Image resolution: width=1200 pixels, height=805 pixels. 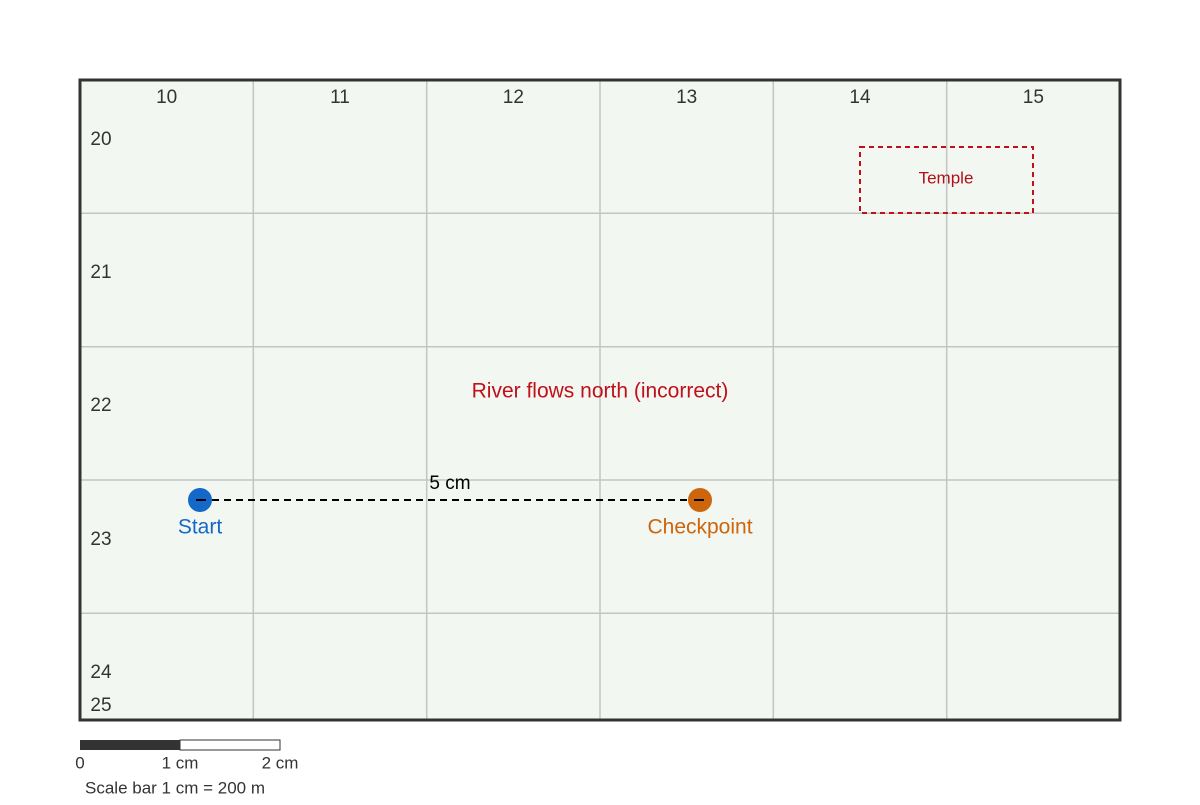 I want to click on row-label: 25, so click(x=100, y=705).